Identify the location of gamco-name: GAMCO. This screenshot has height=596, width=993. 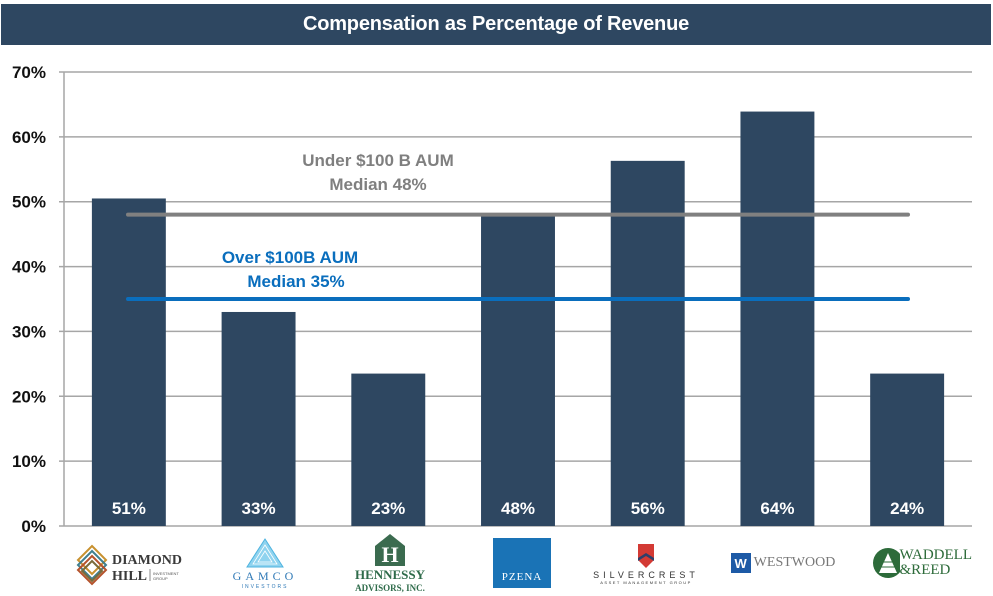
(265, 575).